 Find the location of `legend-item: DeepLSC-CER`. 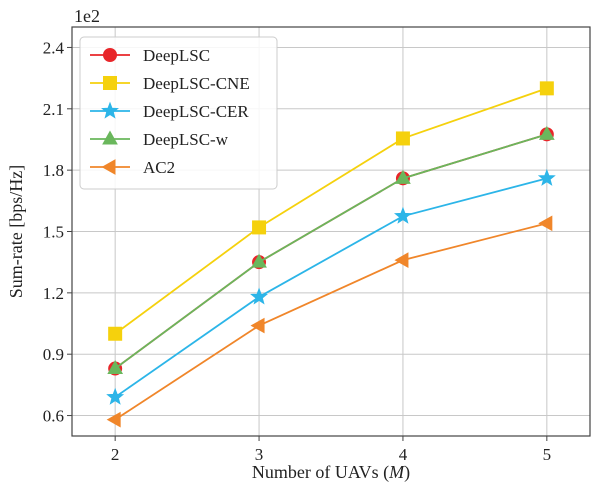

legend-item: DeepLSC-CER is located at coordinates (169, 111).